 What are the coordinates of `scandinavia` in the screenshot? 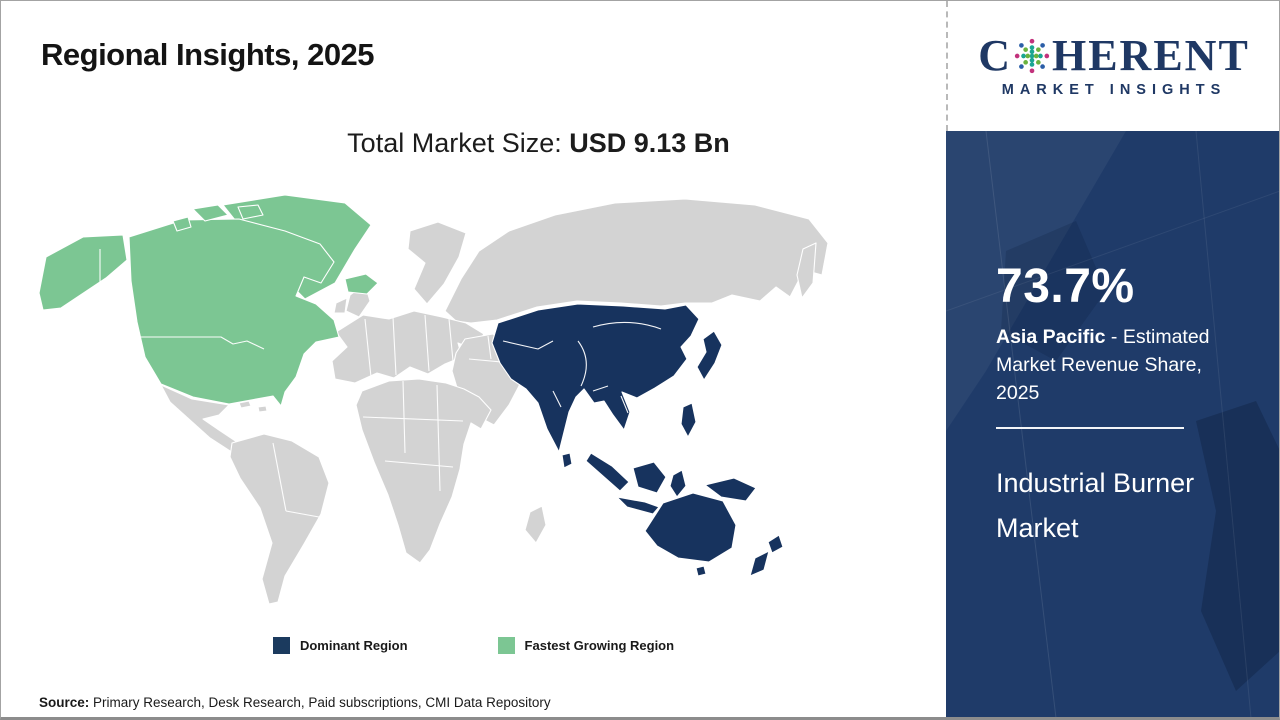 It's located at (437, 263).